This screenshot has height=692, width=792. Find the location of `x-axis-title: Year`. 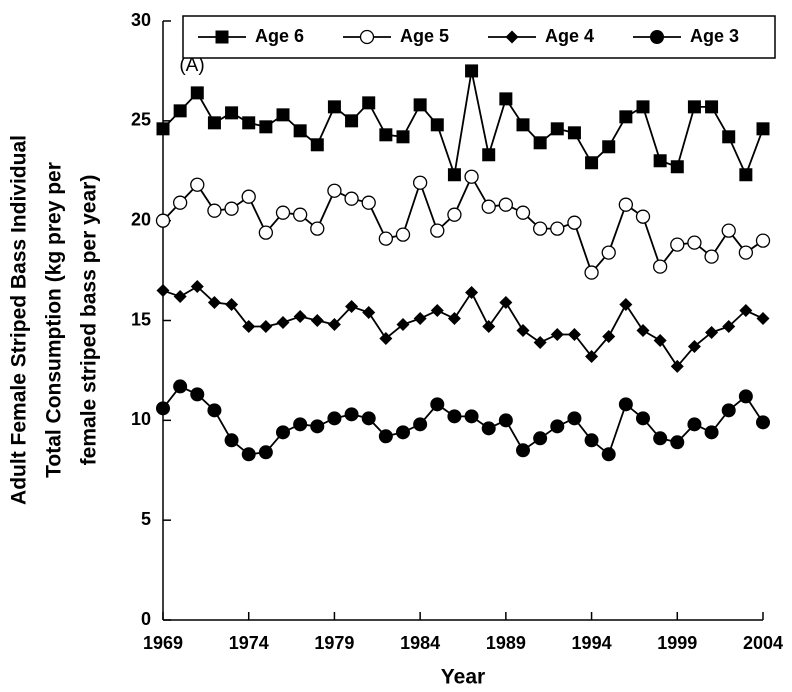

x-axis-title: Year is located at coordinates (463, 677).